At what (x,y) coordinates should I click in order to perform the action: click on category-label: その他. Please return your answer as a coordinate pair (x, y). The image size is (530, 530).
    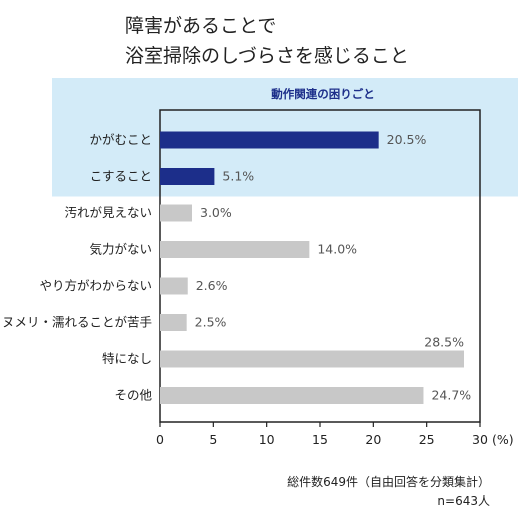
    Looking at the image, I should click on (133, 395).